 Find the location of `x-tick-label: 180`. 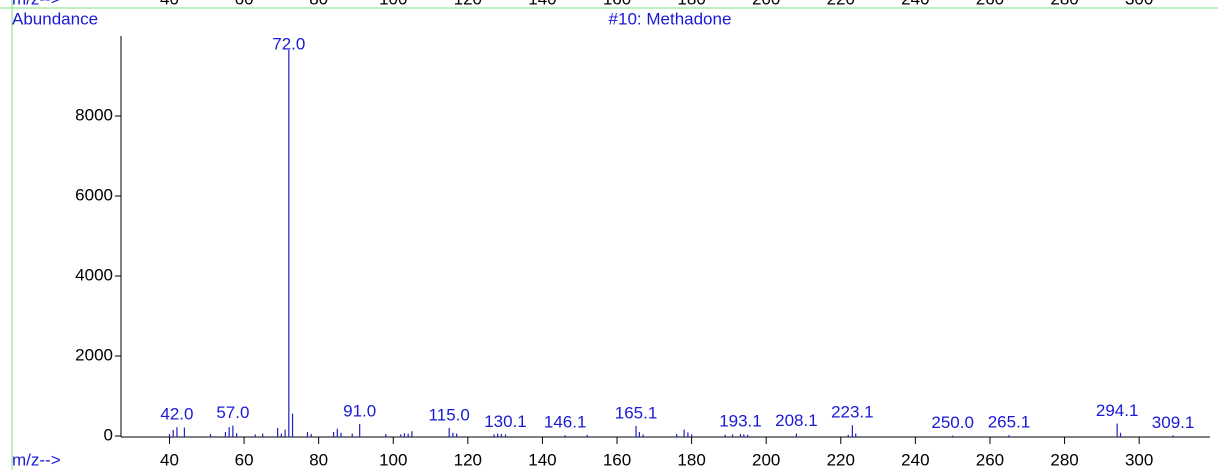

x-tick-label: 180 is located at coordinates (691, 459).